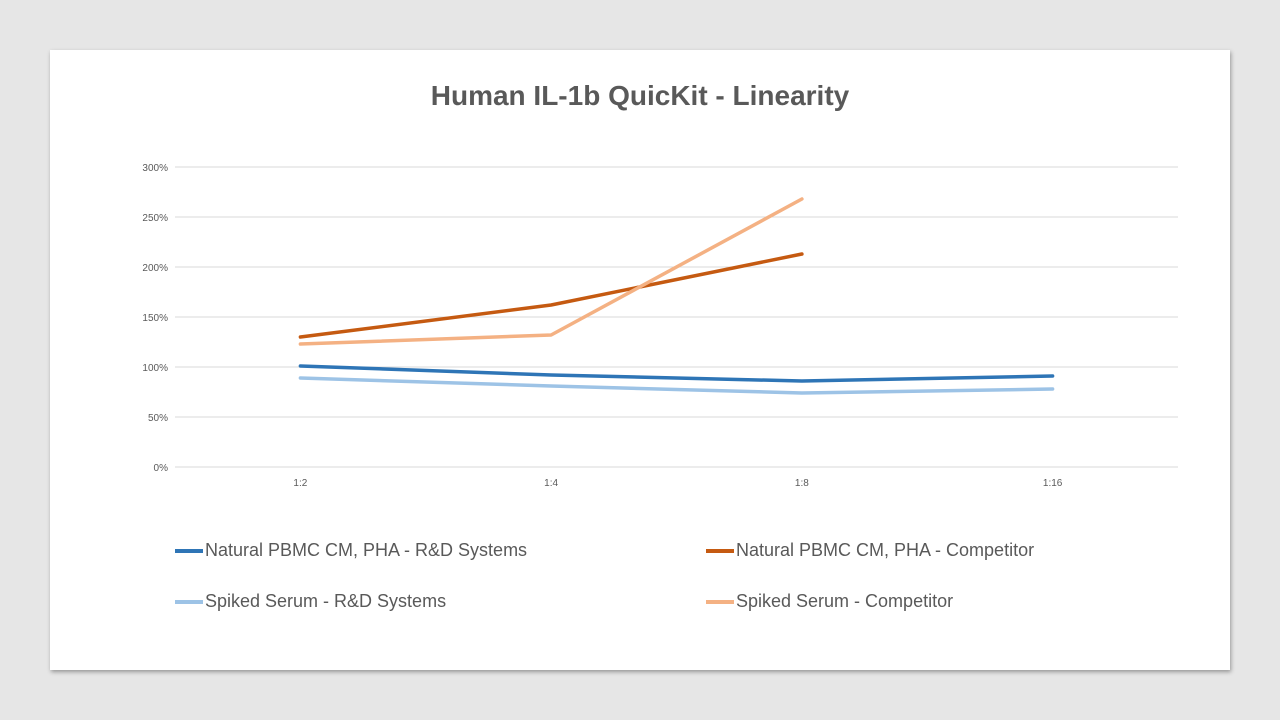  What do you see at coordinates (189, 550) in the screenshot?
I see `legend-swatch-natural-rd` at bounding box center [189, 550].